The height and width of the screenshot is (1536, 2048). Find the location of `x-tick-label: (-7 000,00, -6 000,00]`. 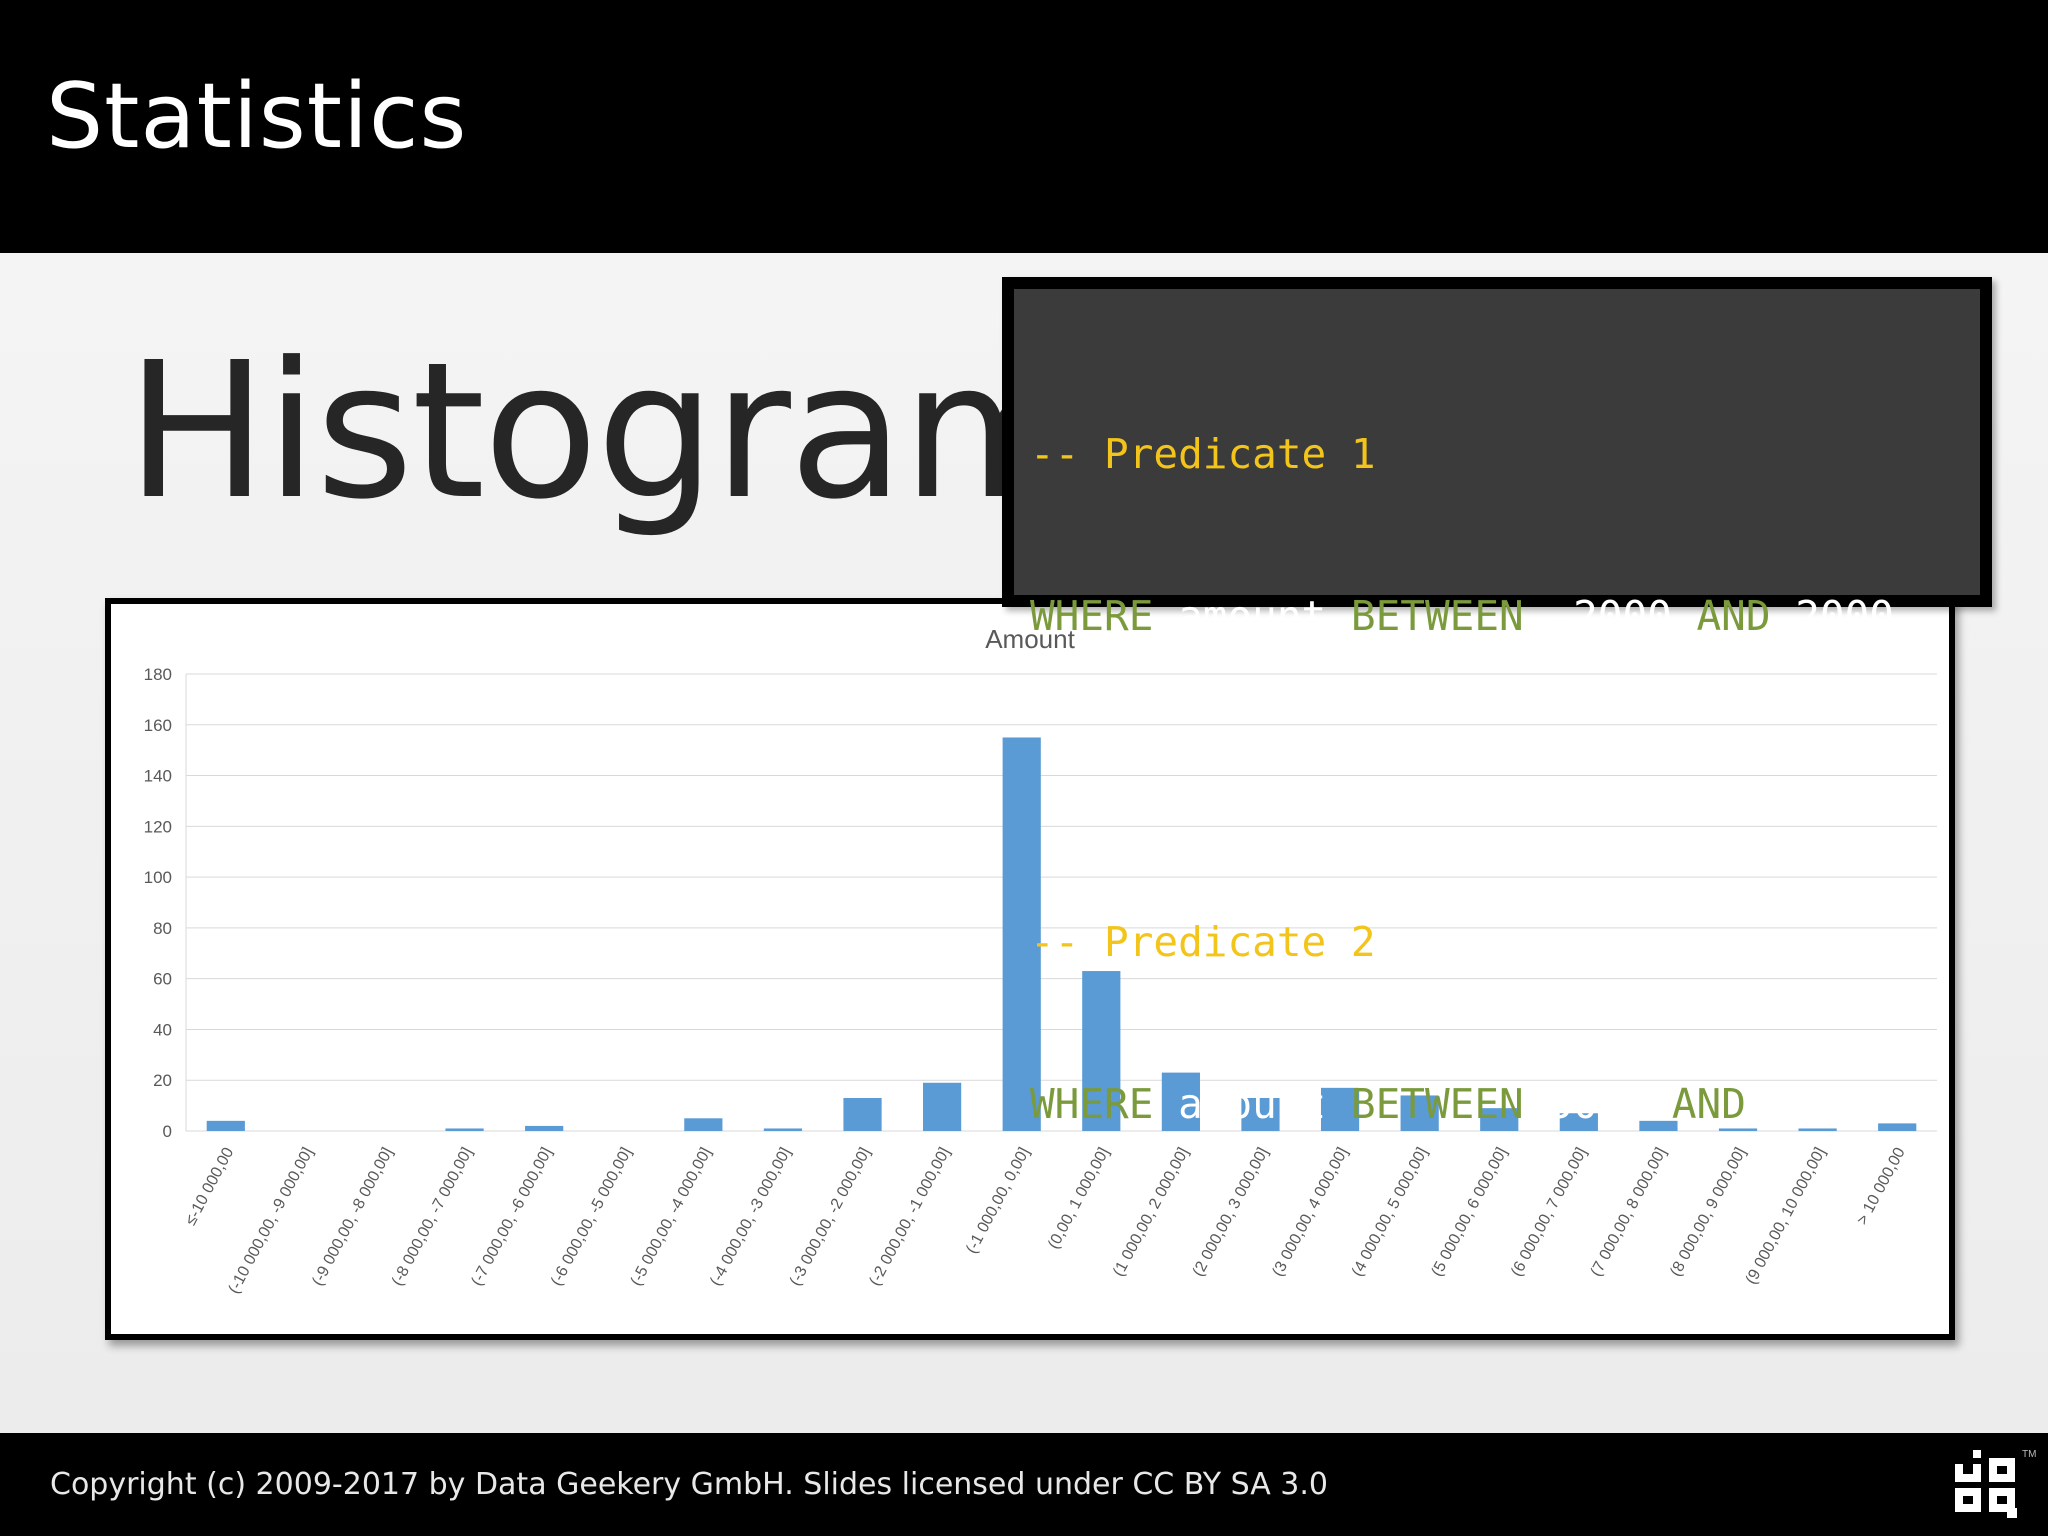

x-tick-label: (-7 000,00, -6 000,00] is located at coordinates (511, 1217).